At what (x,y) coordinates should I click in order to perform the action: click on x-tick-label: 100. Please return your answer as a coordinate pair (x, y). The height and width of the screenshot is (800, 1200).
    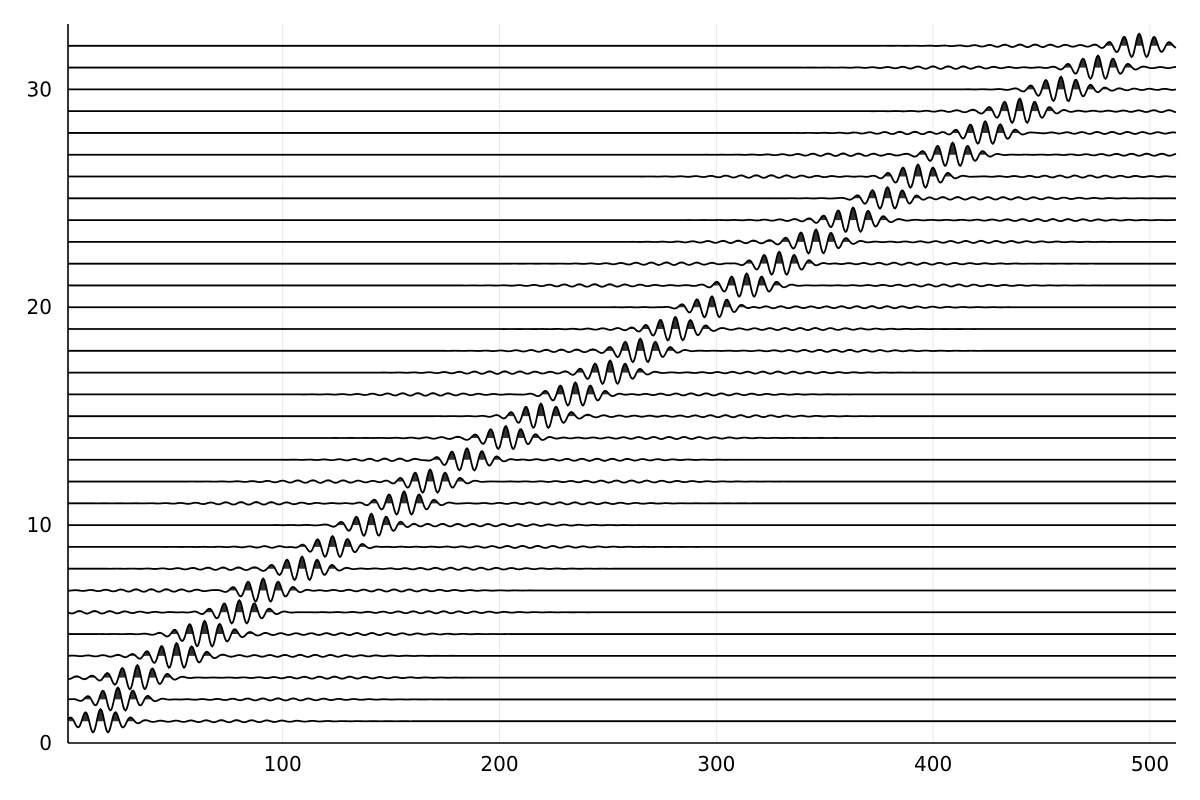
    Looking at the image, I should click on (283, 764).